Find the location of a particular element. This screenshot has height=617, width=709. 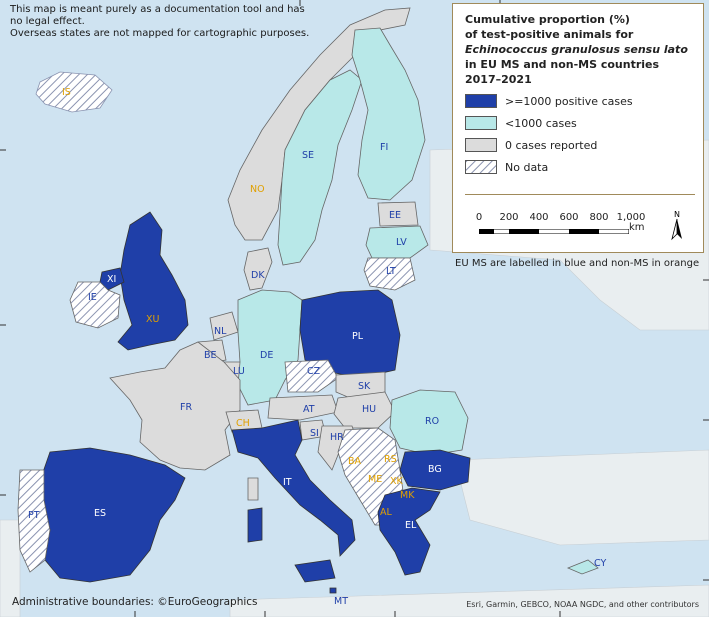

legend-item-low: <1000 cases is located at coordinates (579, 123).